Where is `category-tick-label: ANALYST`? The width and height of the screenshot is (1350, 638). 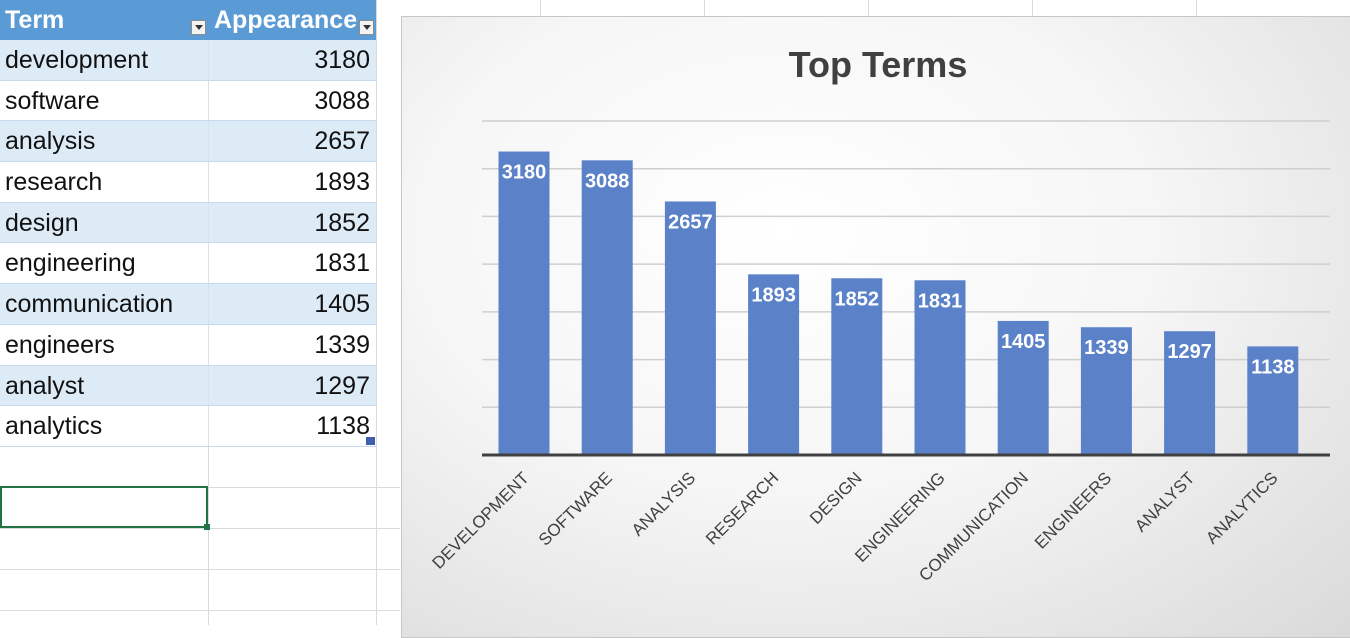
category-tick-label: ANALYST is located at coordinates (1164, 501).